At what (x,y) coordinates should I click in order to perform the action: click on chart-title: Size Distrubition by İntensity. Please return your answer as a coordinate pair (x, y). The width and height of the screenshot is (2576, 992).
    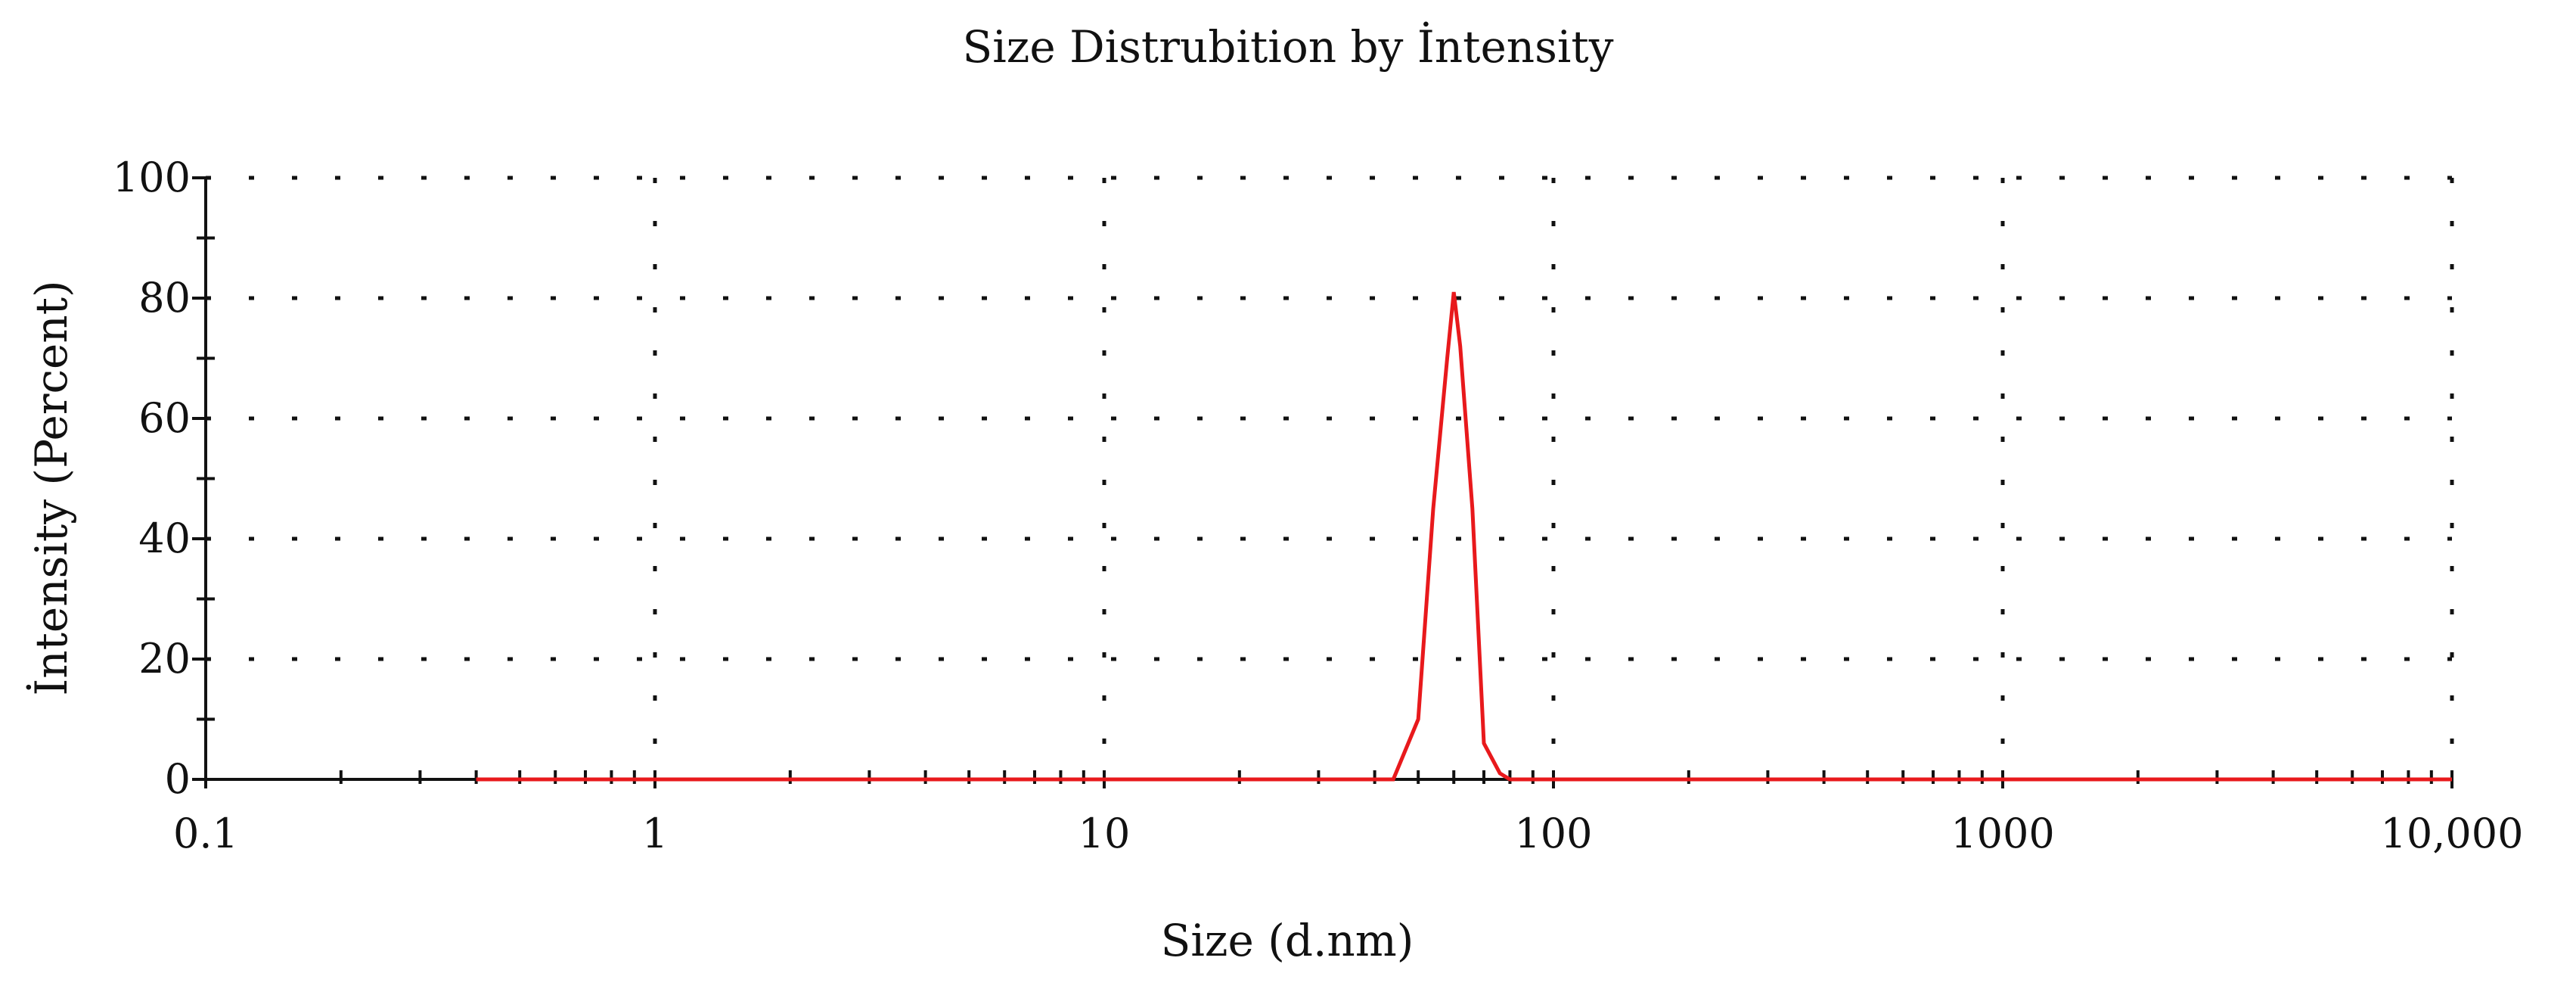
    Looking at the image, I should click on (1287, 47).